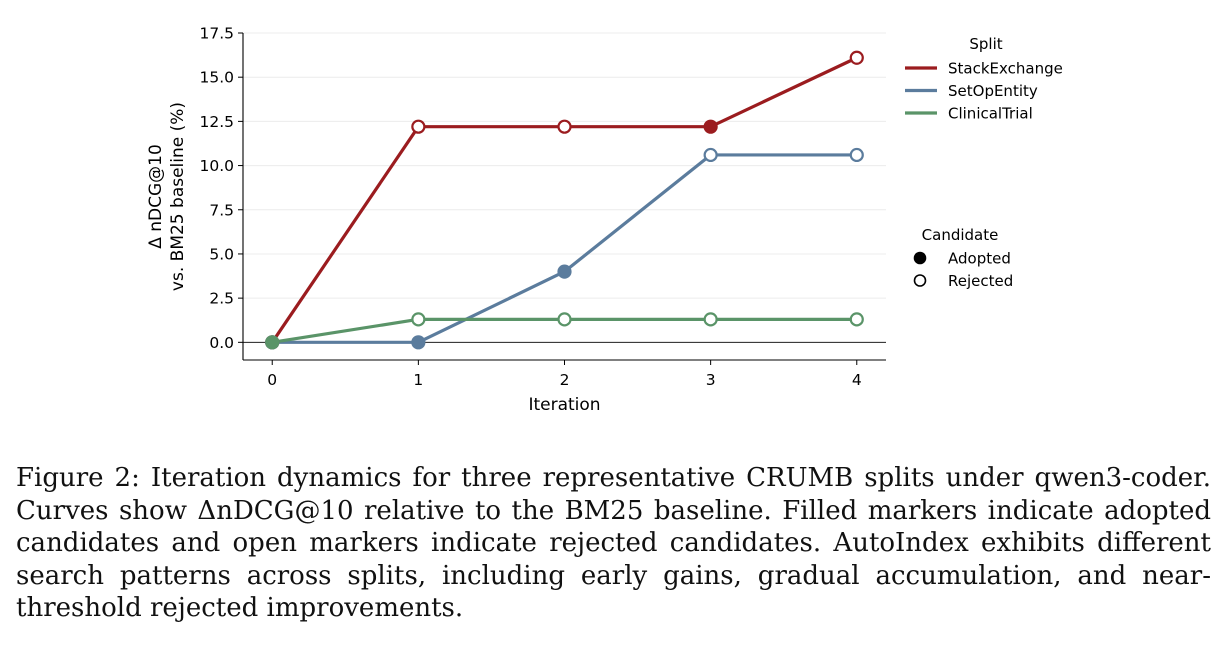 This screenshot has height=645, width=1225. Describe the element at coordinates (985, 44) in the screenshot. I see `legend-split-title: Split` at that location.